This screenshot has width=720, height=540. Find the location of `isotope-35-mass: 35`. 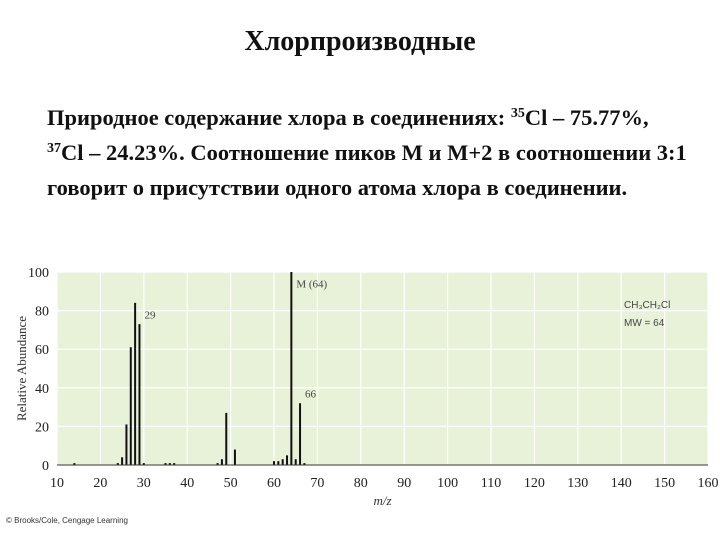

isotope-35-mass: 35 is located at coordinates (517, 113).